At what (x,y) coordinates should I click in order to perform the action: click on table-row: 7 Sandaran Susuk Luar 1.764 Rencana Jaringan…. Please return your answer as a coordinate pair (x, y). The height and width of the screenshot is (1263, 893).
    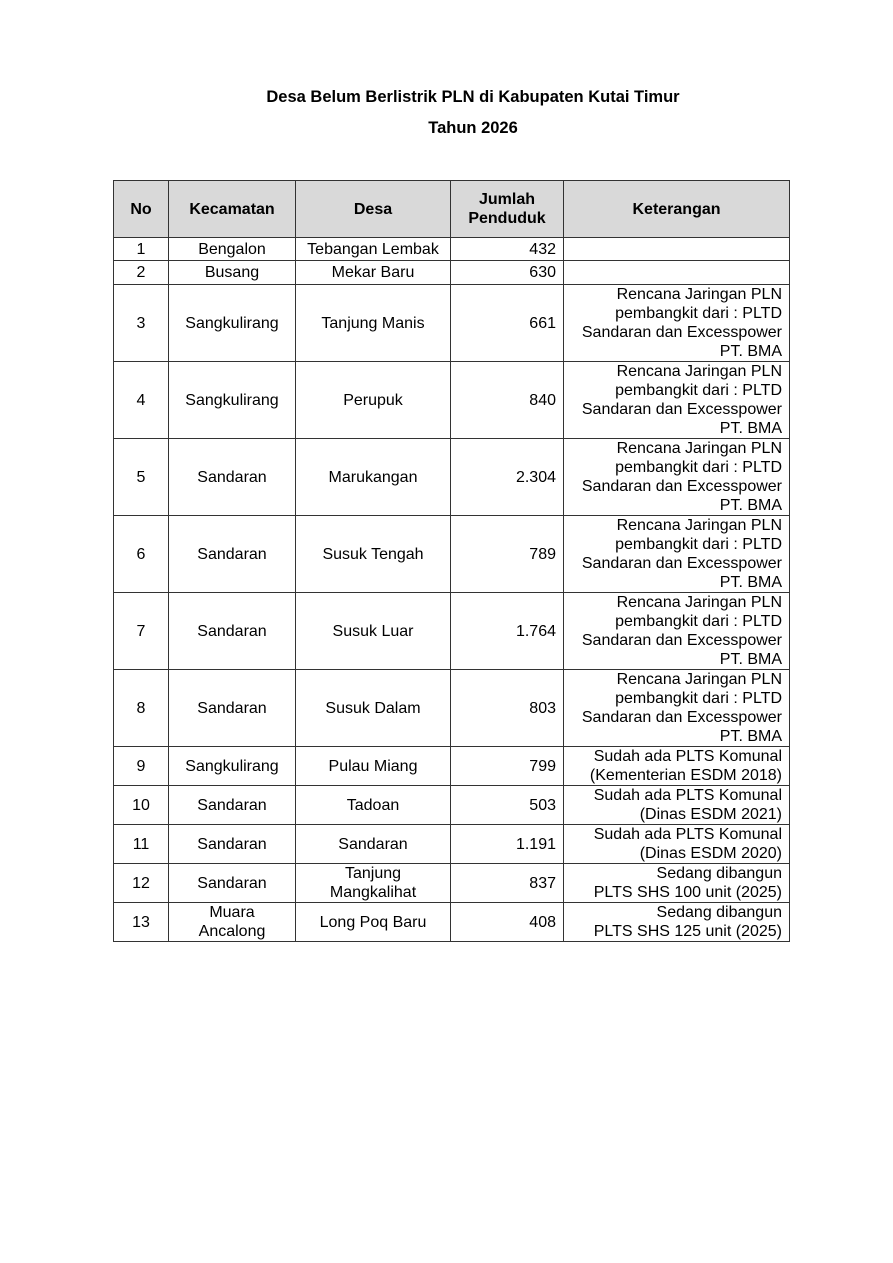
    Looking at the image, I should click on (451, 631).